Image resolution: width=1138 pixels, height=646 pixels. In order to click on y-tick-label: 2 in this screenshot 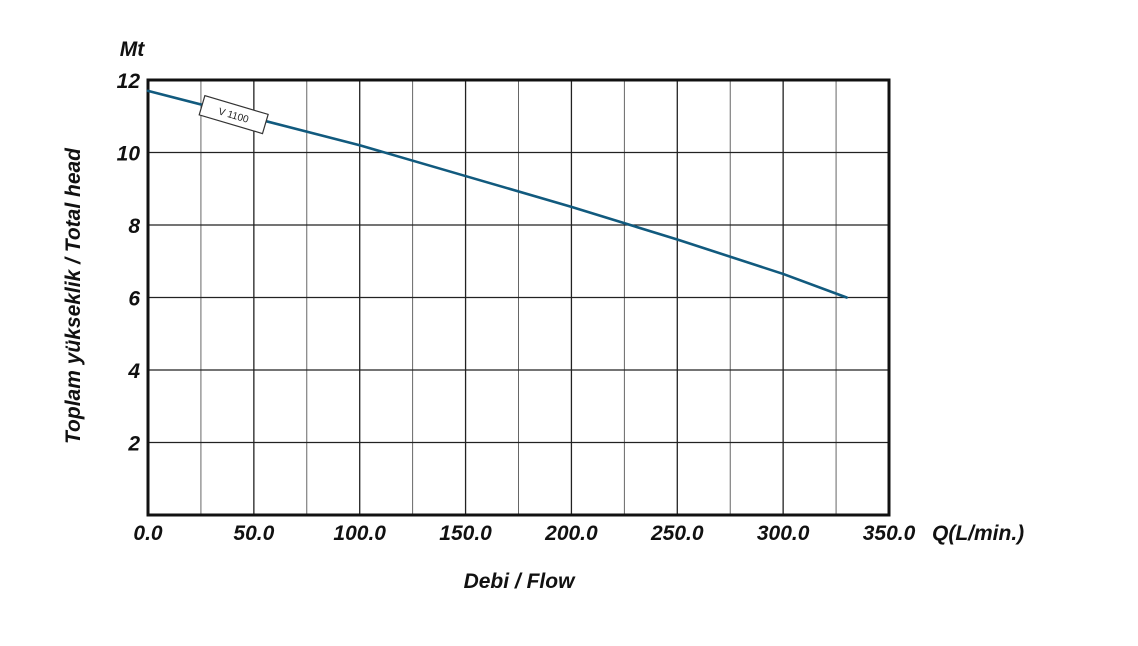, I will do `click(133, 444)`.